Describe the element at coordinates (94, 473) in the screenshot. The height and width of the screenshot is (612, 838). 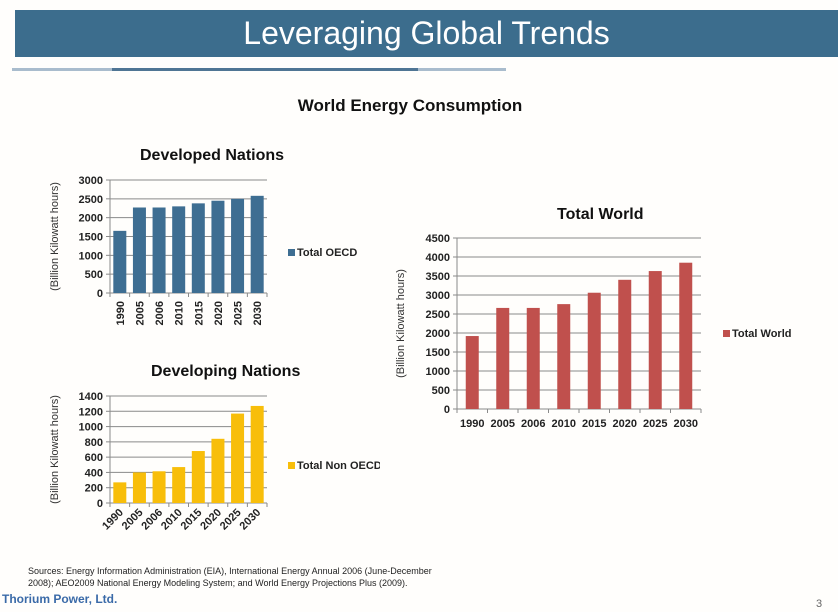
I see `y-tick-label: 400` at that location.